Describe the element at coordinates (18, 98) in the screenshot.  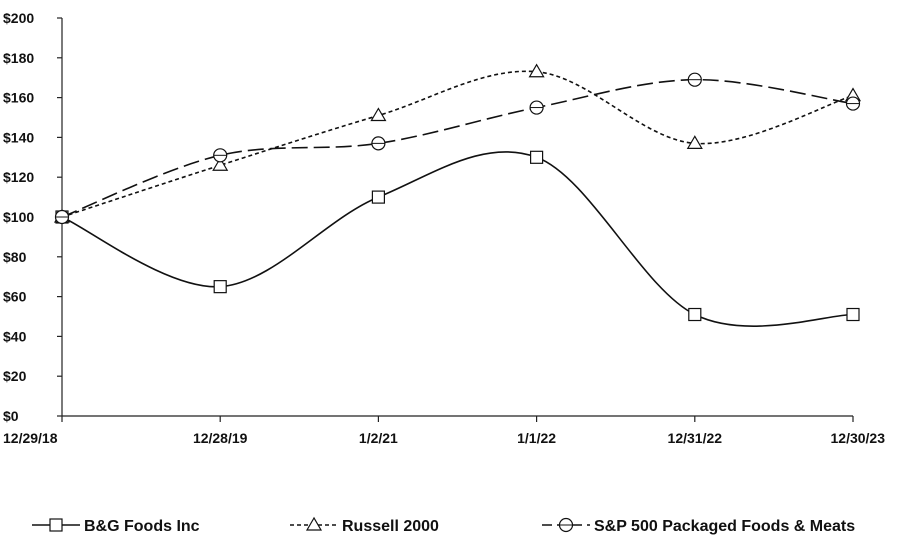
I see `y-tick-label: $160` at that location.